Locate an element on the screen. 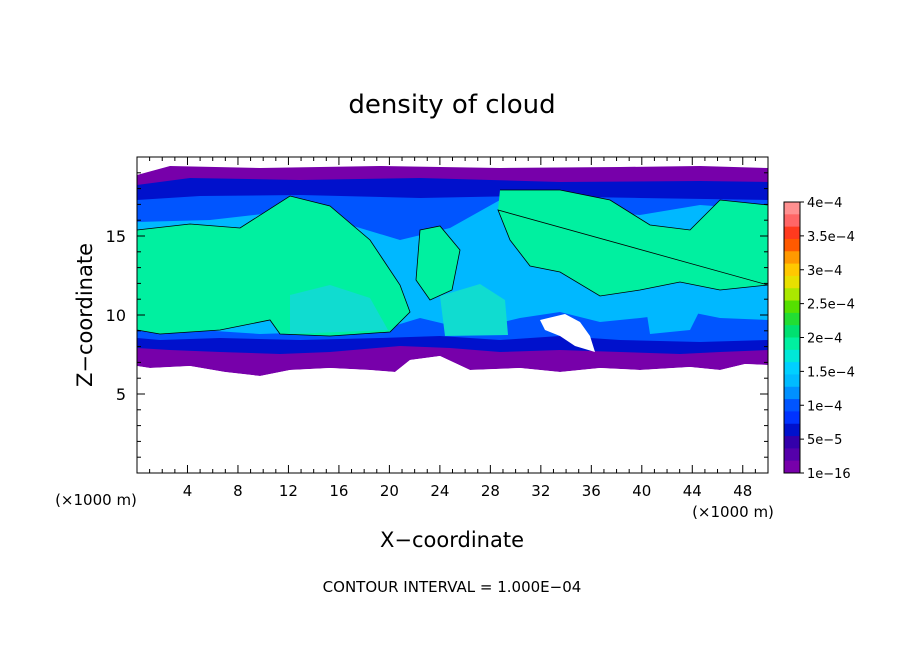 The height and width of the screenshot is (654, 904). y-tick-label: 15 is located at coordinates (116, 236).